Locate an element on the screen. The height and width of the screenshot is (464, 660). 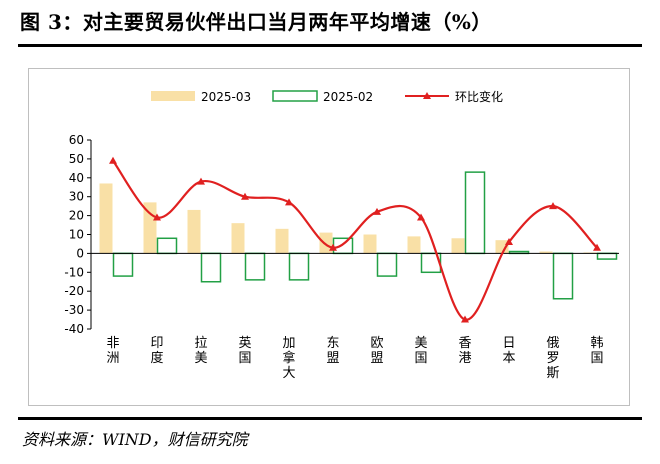
x-tick-label: 加拿大 is located at coordinates (288, 358).